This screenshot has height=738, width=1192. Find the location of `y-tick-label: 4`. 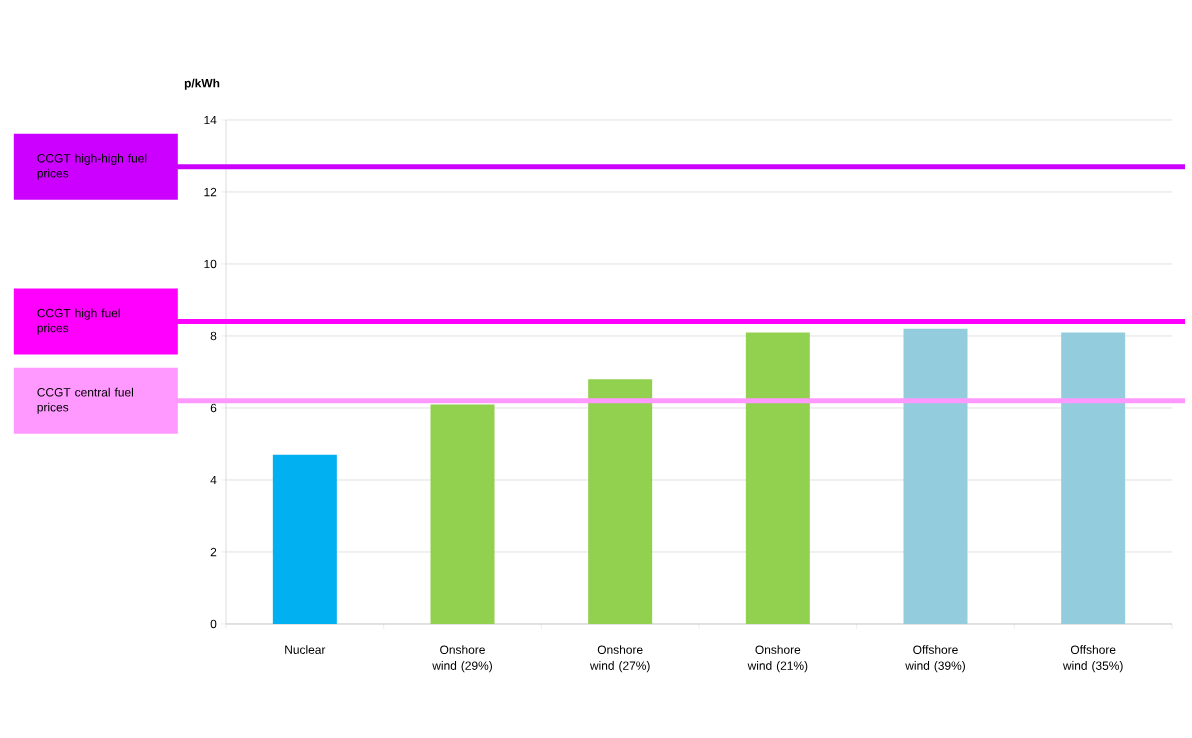

y-tick-label: 4 is located at coordinates (213, 480).